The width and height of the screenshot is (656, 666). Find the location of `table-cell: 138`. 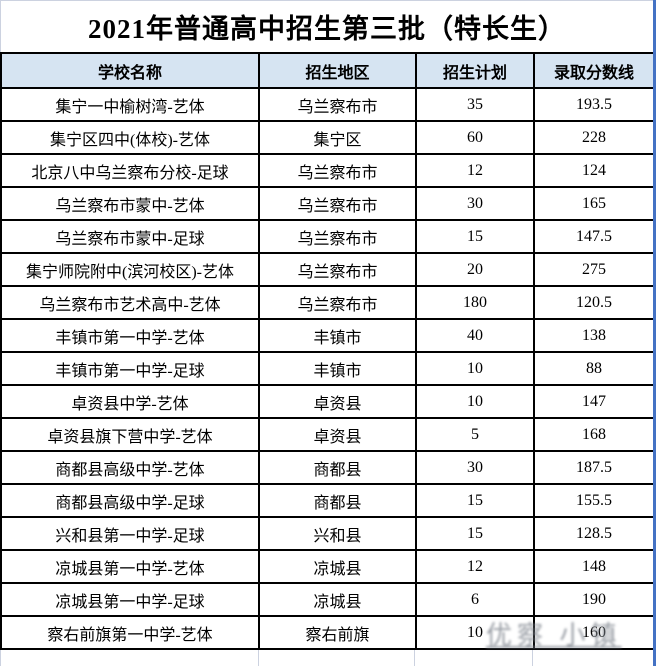

table-cell: 138 is located at coordinates (594, 335).